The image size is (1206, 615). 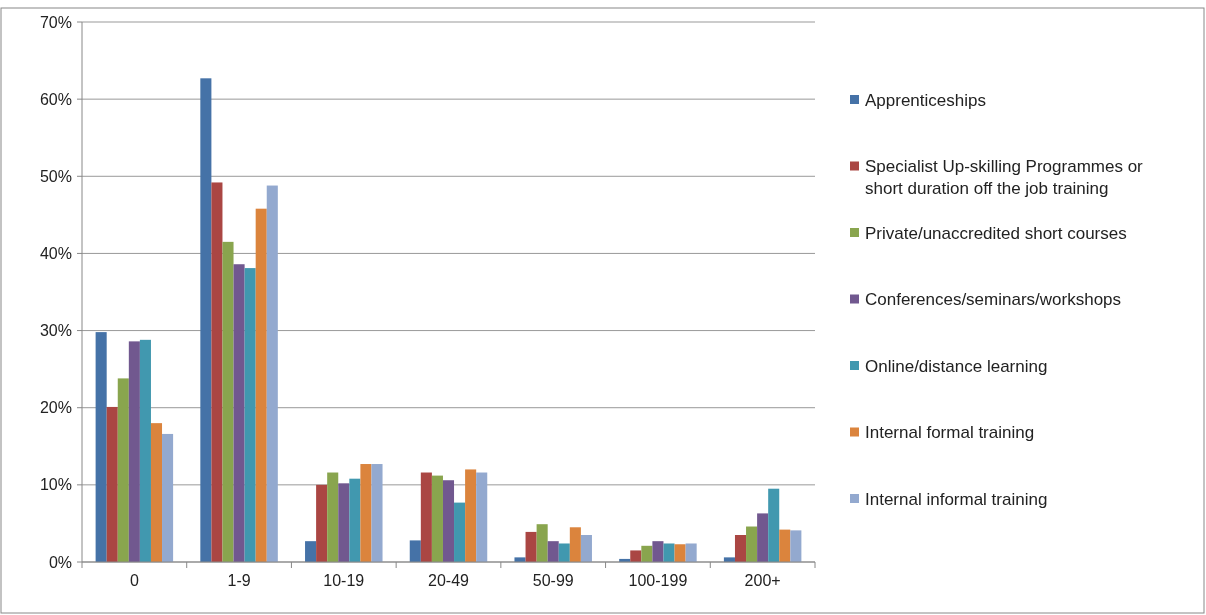 What do you see at coordinates (55, 22) in the screenshot?
I see `y-tick-label: 70%` at bounding box center [55, 22].